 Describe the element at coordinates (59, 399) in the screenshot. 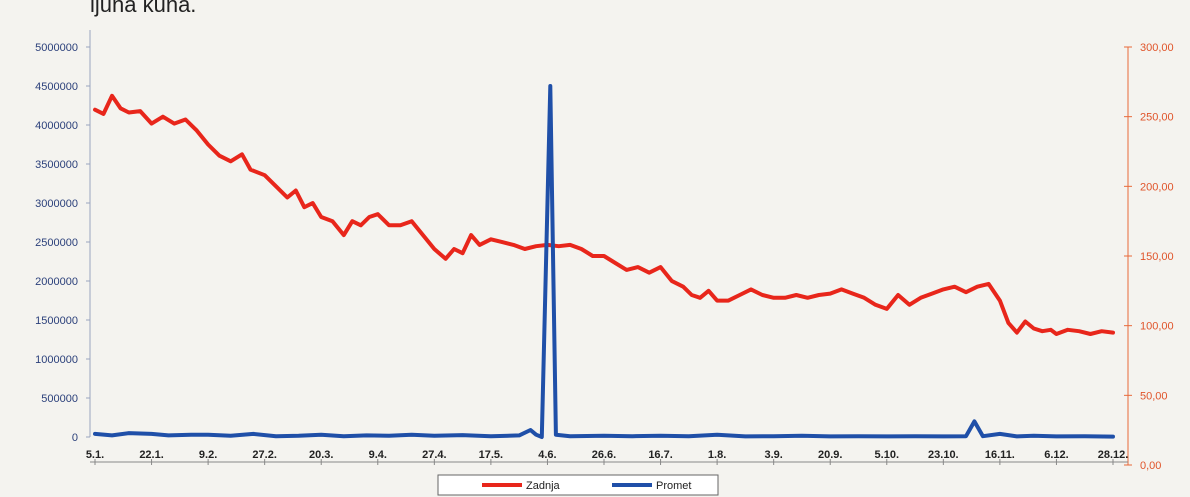

I see `left-axis-tick-label: 500000` at that location.